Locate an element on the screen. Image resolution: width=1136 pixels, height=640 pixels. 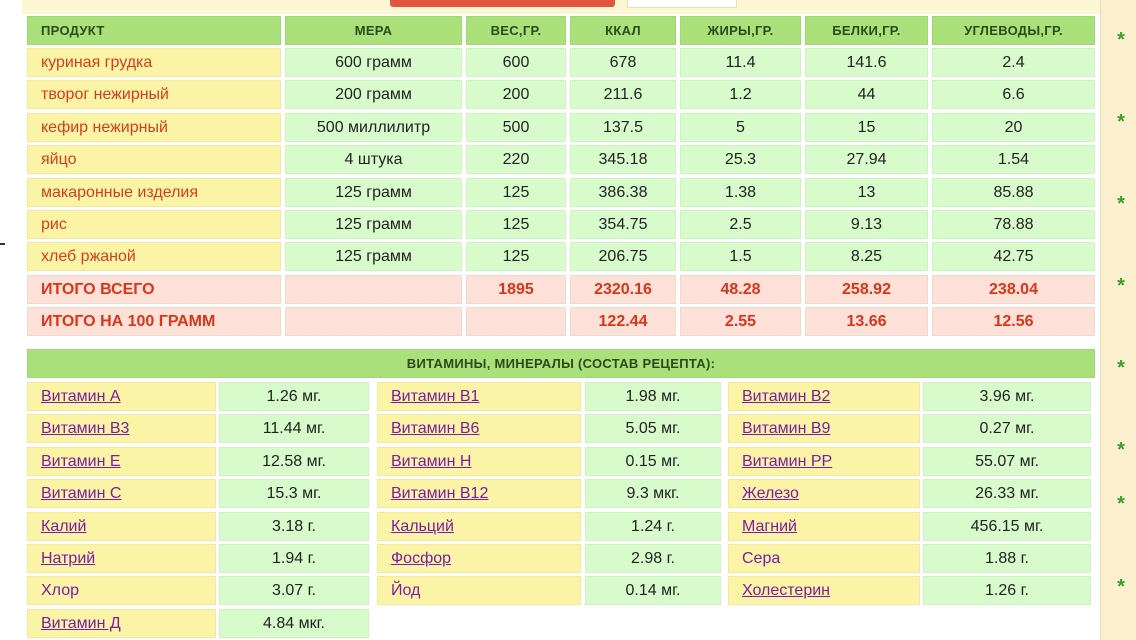
nutrient-link: Витамин B12 is located at coordinates (479, 493).